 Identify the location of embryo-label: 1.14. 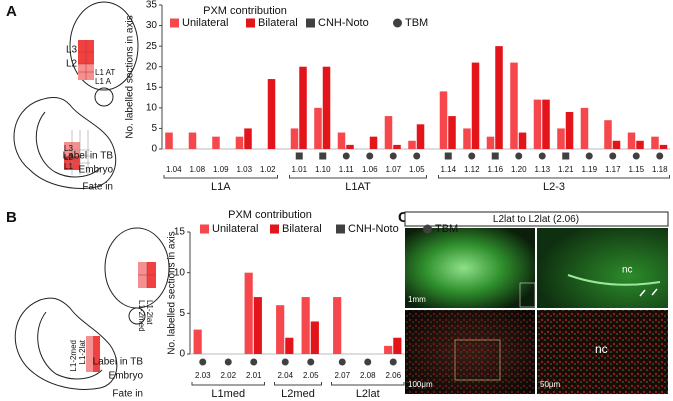
(448, 169).